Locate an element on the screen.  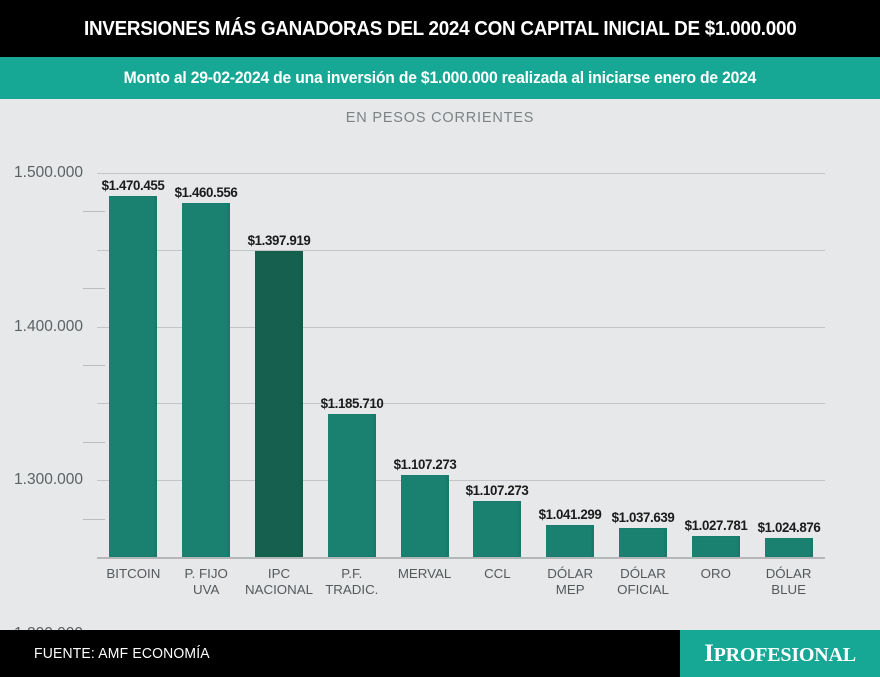
bar: $1.107.273 CCL is located at coordinates (497, 531).